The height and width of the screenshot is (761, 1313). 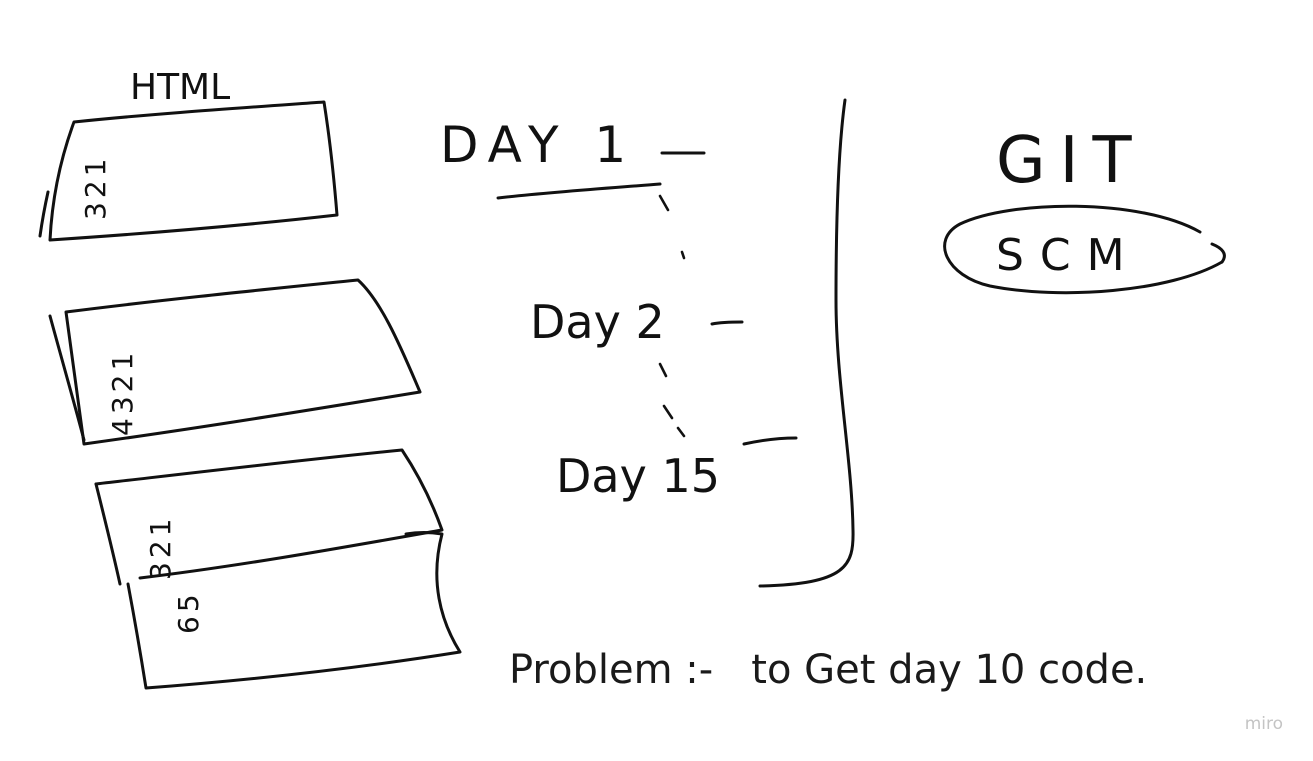 What do you see at coordinates (188, 171) in the screenshot?
I see `html-version-box-1: 321` at bounding box center [188, 171].